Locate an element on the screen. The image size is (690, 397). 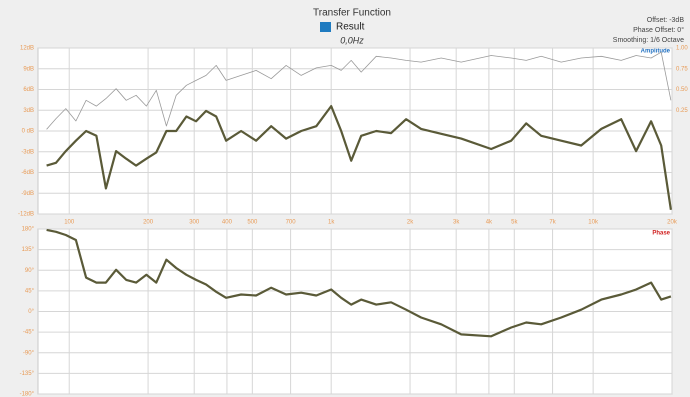
y-tick-label: 3dB is located at coordinates (28, 111).